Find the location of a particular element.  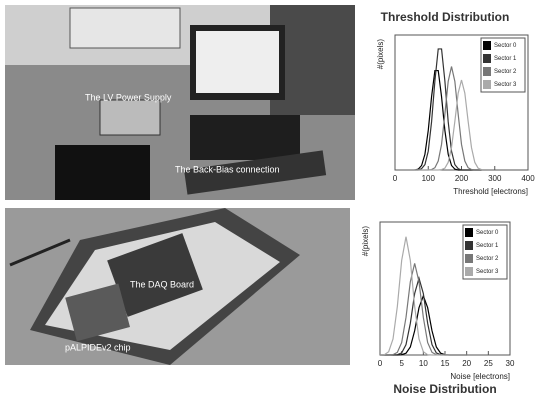

x-tick-label: 5 is located at coordinates (401, 363).